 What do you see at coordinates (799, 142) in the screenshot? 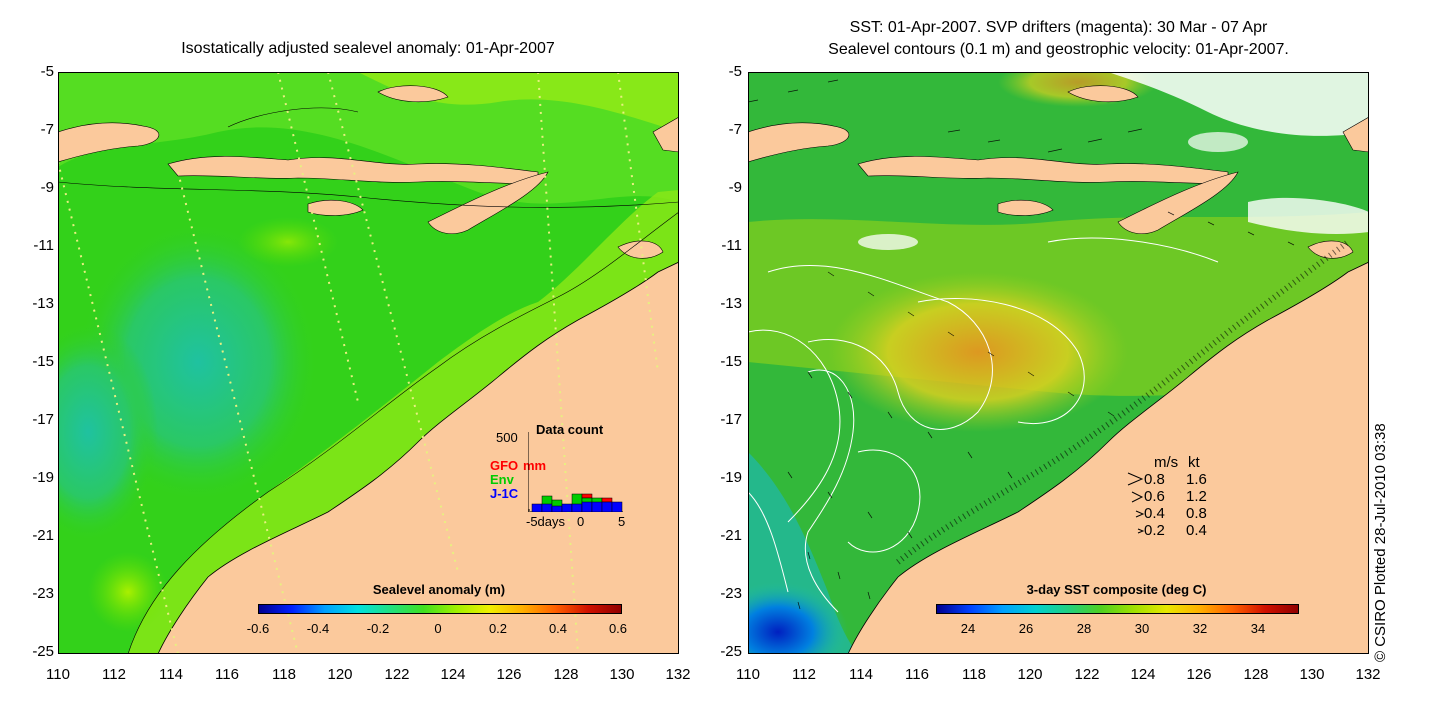
I see `right-java-island` at bounding box center [799, 142].